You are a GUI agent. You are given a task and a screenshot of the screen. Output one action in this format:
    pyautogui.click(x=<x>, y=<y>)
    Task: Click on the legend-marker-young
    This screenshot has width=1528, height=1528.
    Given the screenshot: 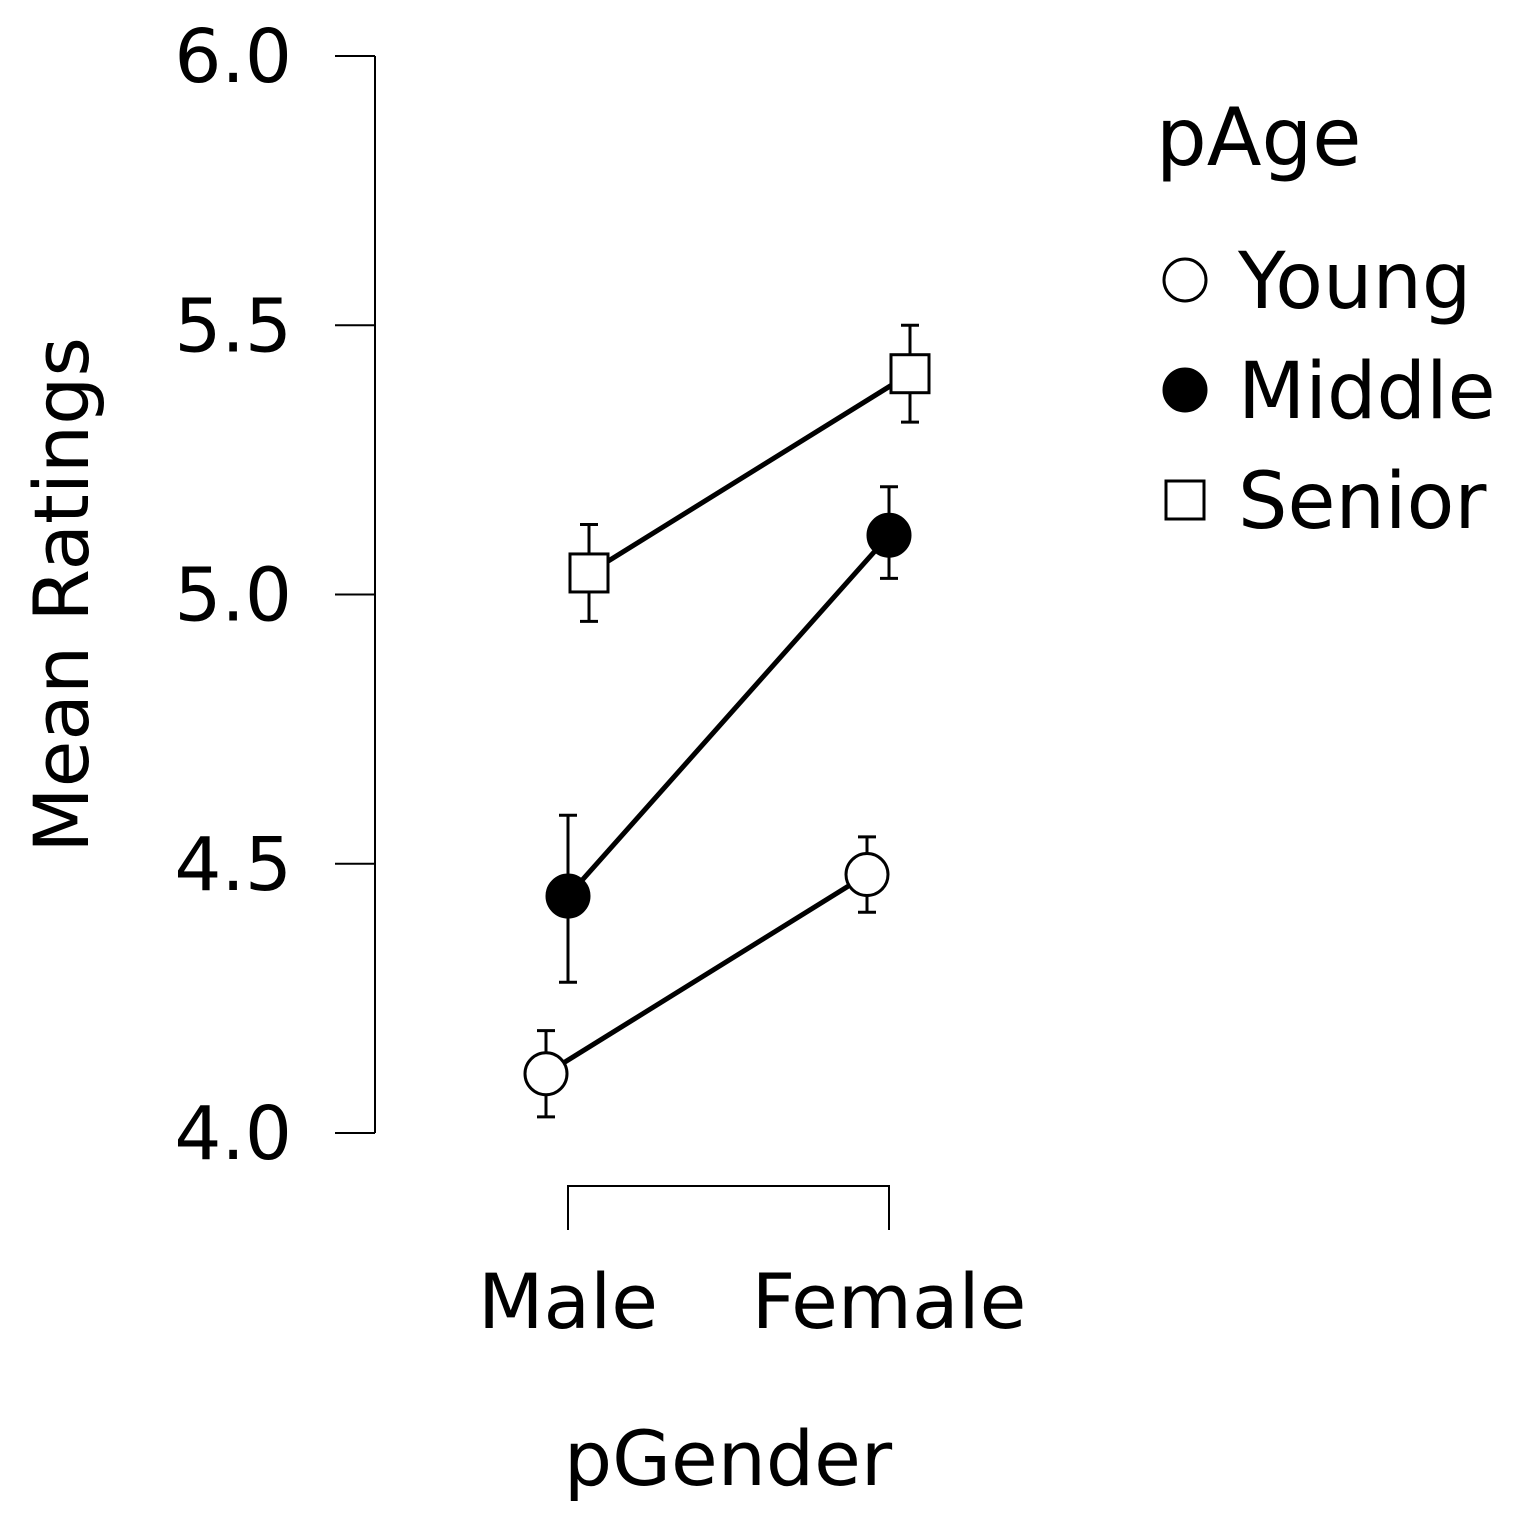 What is the action you would take?
    pyautogui.click(x=1185, y=280)
    